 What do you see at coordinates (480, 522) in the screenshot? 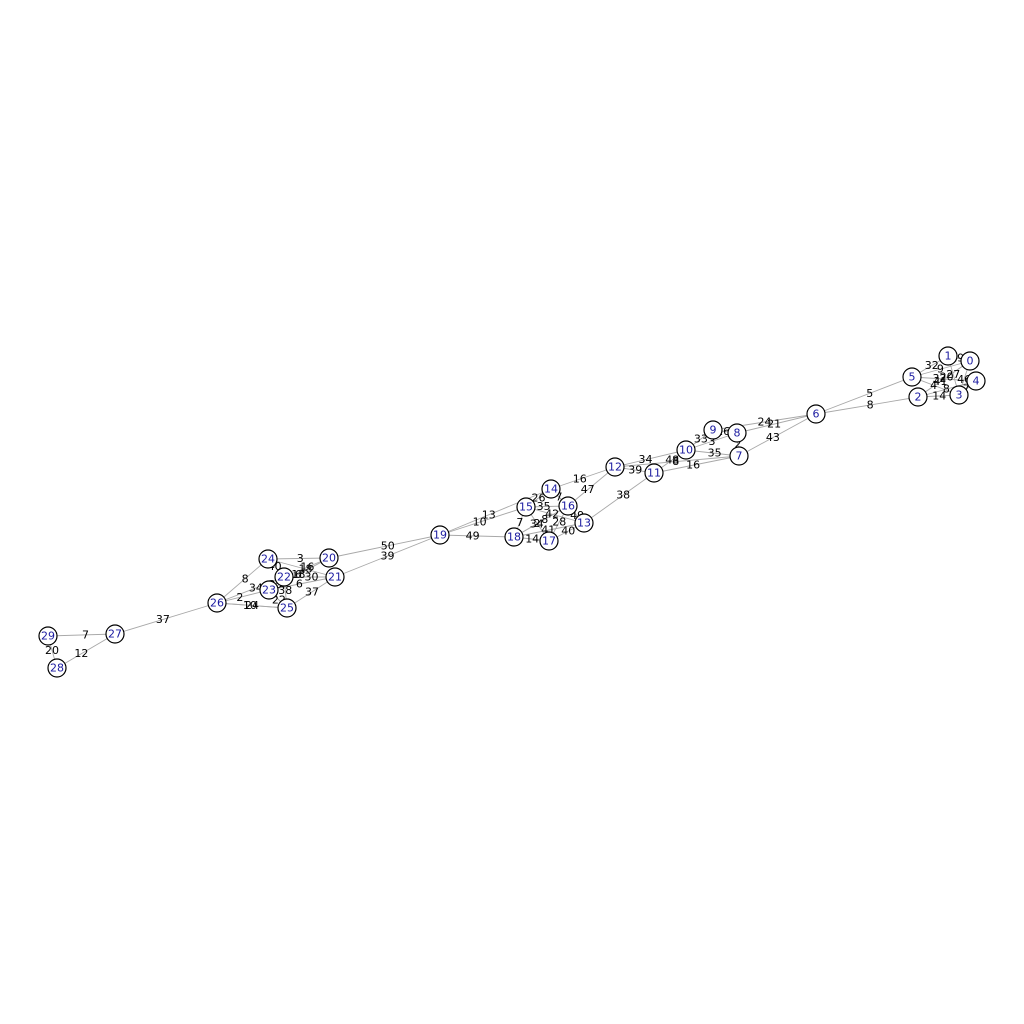
I see `edge-weight-label: 10` at bounding box center [480, 522].